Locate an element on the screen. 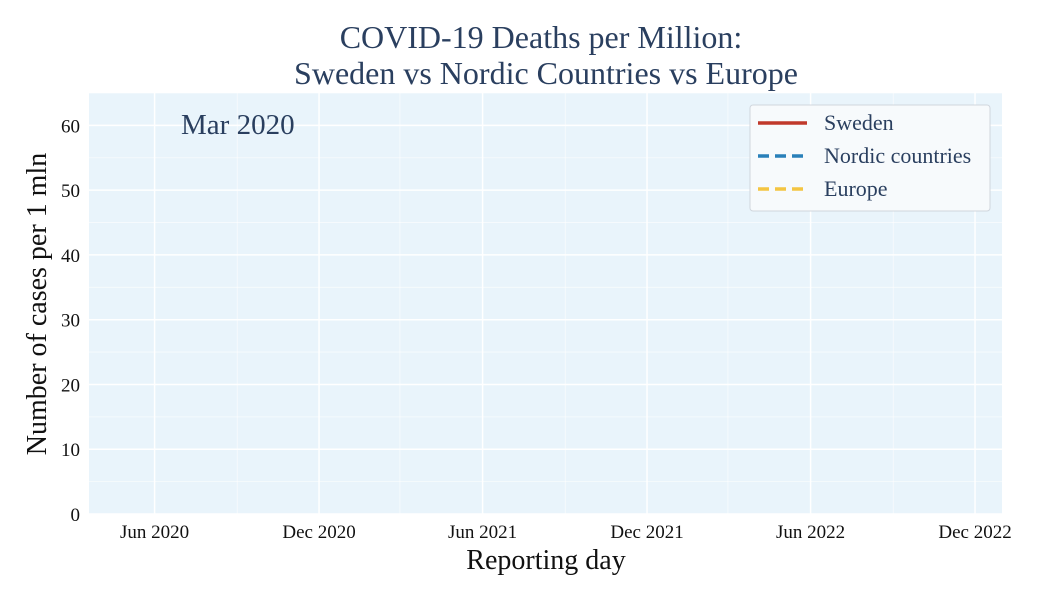 Image resolution: width=1050 pixels, height=600 pixels. legend-label-europe: Europe is located at coordinates (856, 188).